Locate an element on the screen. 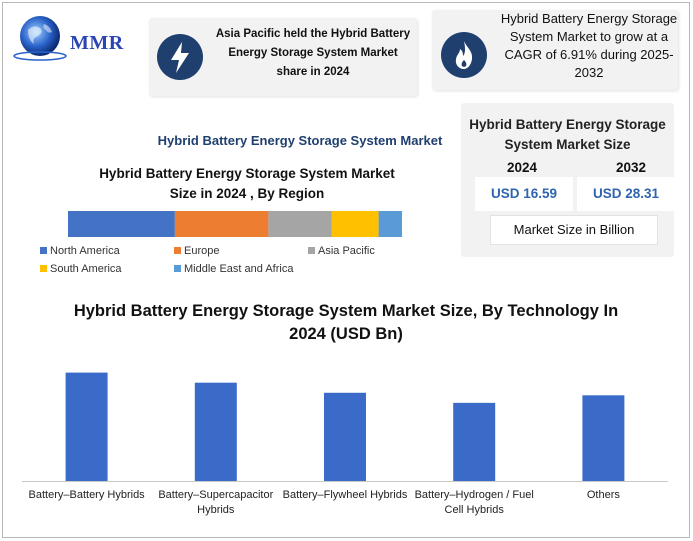 This screenshot has width=693, height=541. region-segment-middle-east-and-africa is located at coordinates (390, 224).